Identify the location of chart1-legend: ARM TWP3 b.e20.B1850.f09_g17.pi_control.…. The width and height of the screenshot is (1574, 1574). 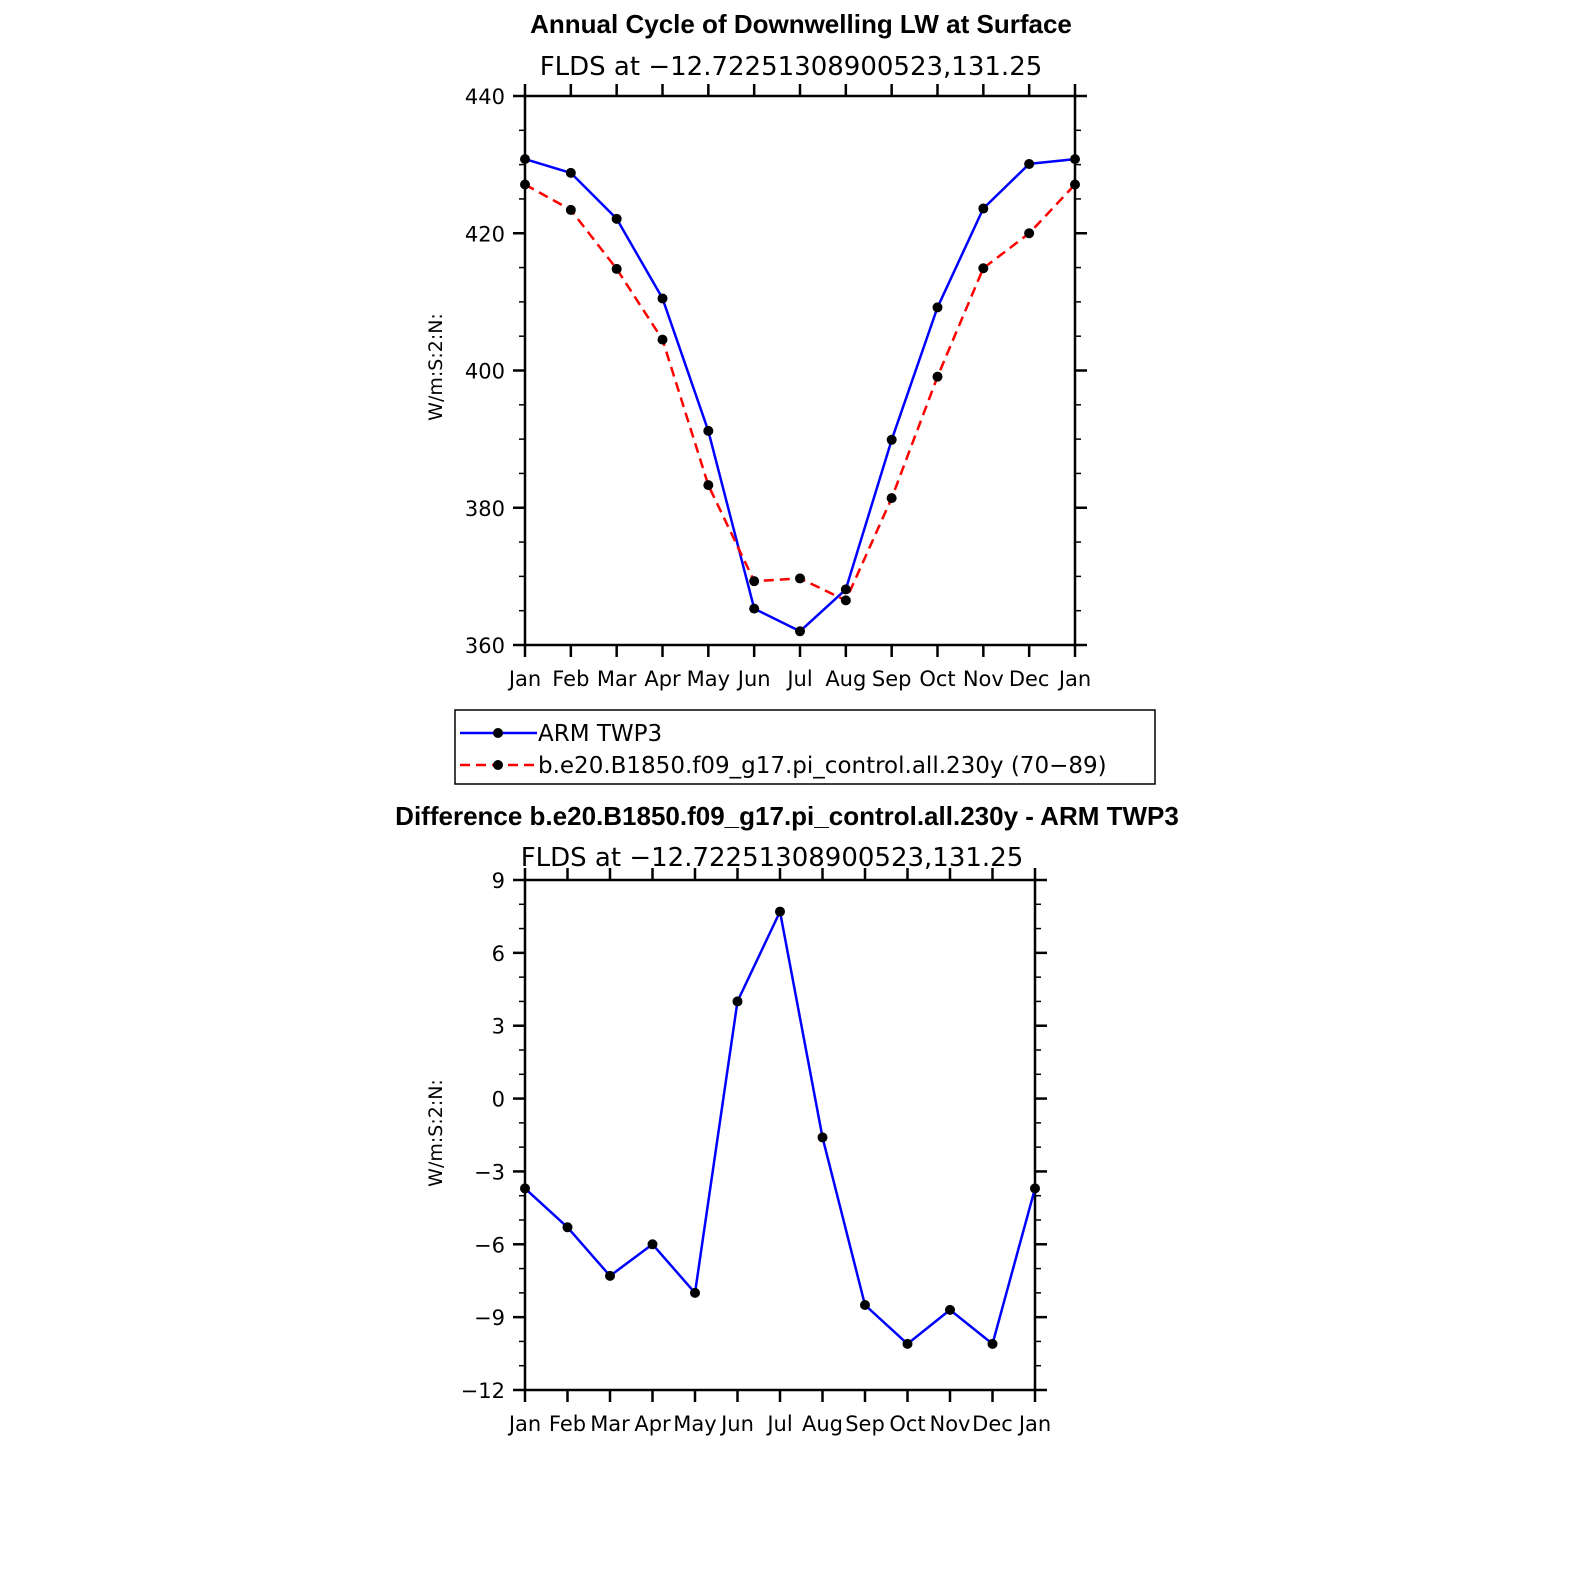
(805, 747).